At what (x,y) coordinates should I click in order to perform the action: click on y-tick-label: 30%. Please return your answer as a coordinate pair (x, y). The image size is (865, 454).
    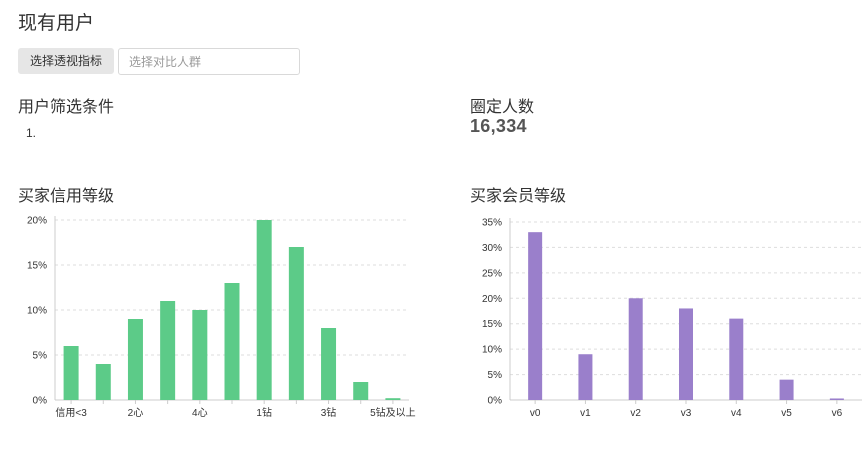
    Looking at the image, I should click on (492, 248).